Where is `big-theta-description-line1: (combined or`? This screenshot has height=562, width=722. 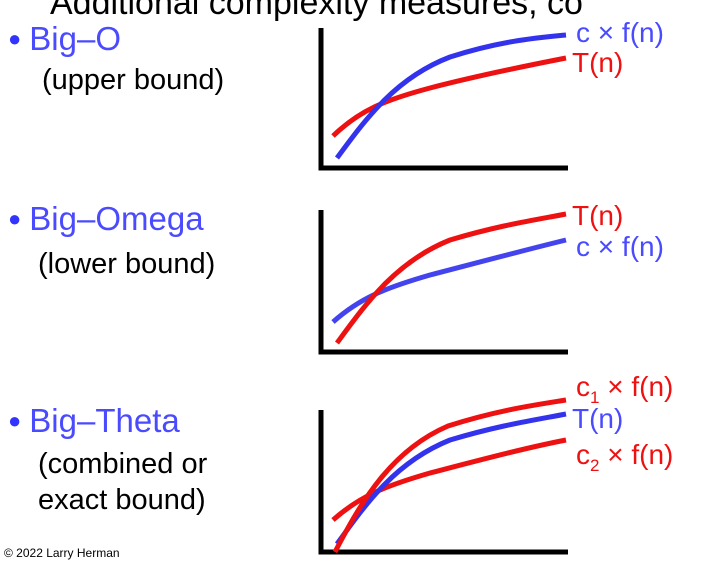 big-theta-description-line1: (combined or is located at coordinates (123, 464).